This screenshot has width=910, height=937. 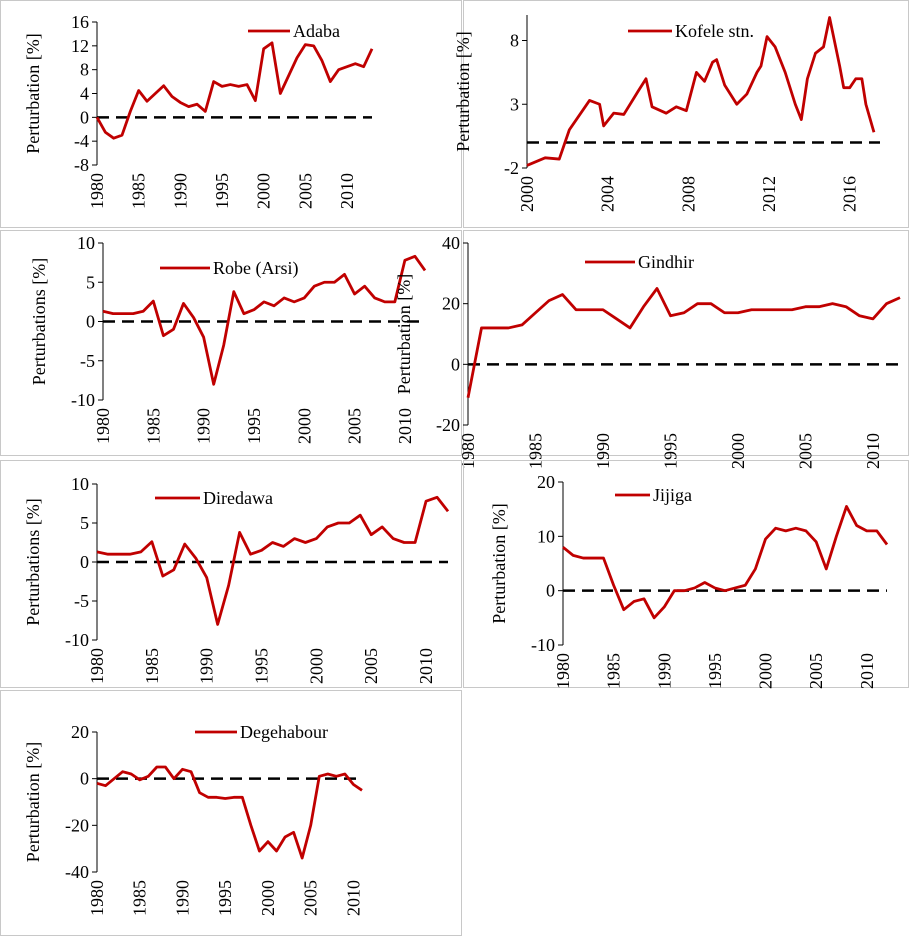 What do you see at coordinates (672, 495) in the screenshot?
I see `legend-label: Jijiga` at bounding box center [672, 495].